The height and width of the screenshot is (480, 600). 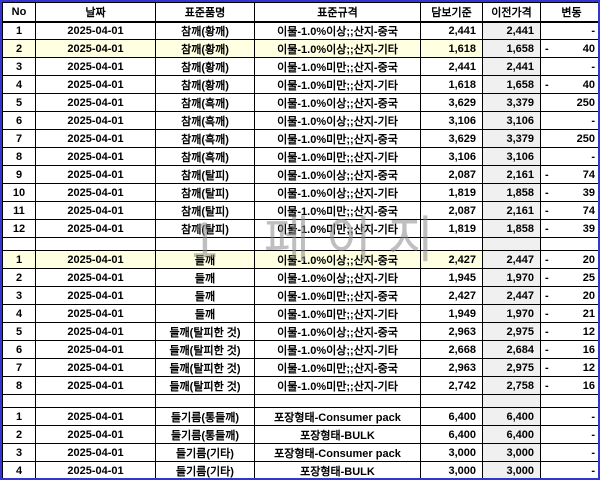 What do you see at coordinates (337, 192) in the screenshot?
I see `cell-spec: 이물-1.0%이상;;산지-기타` at bounding box center [337, 192].